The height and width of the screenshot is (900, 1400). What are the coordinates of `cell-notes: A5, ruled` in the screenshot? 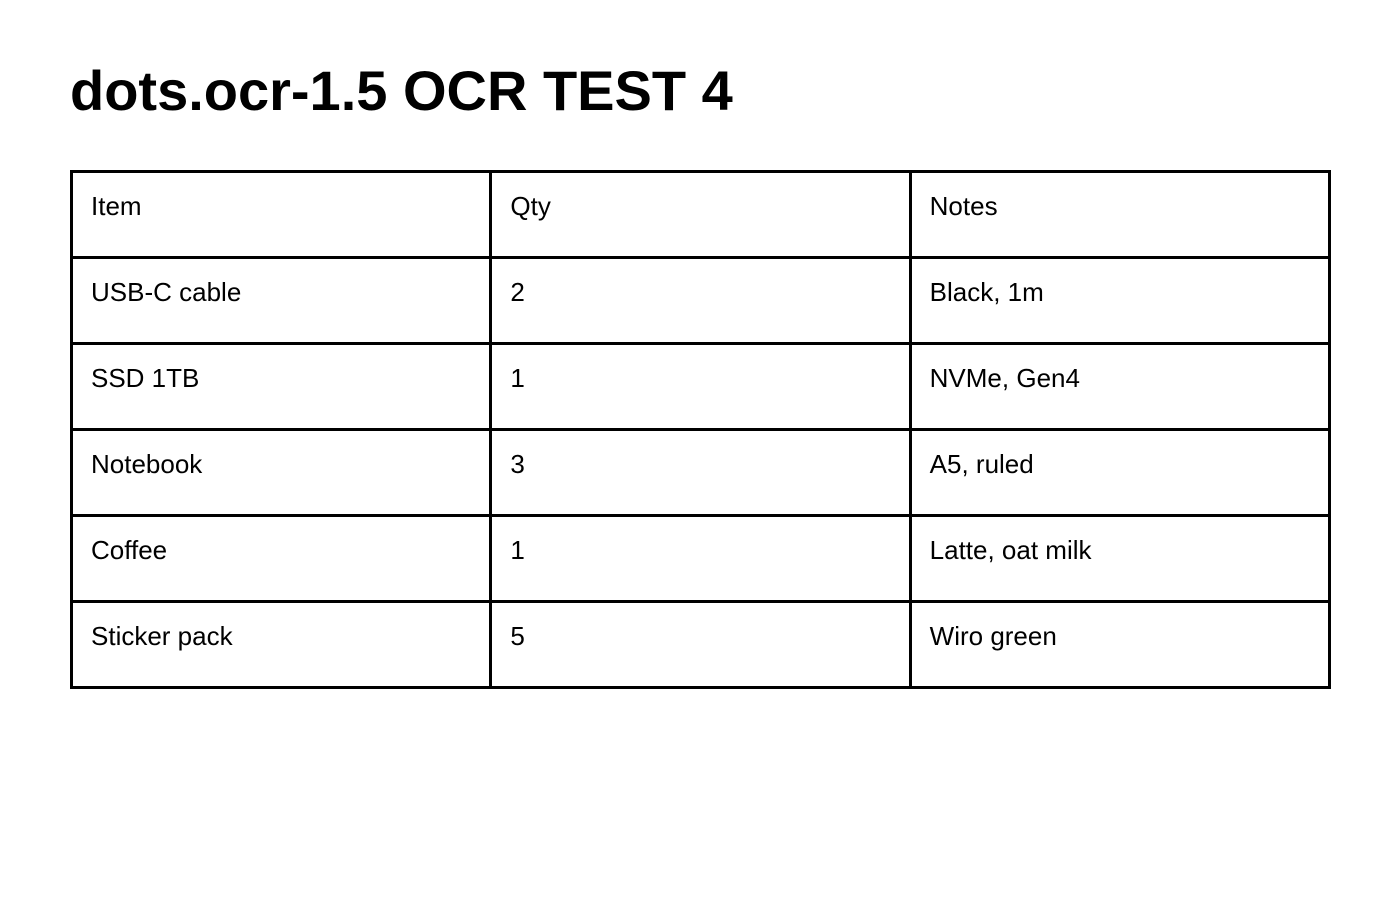 It's located at (1120, 472).